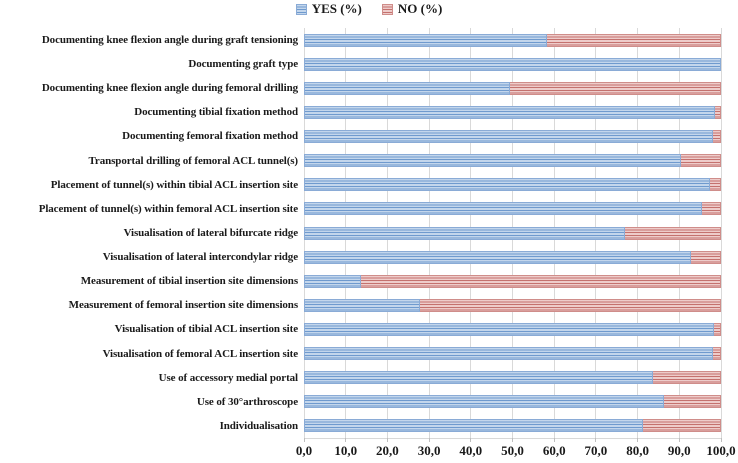  What do you see at coordinates (512, 450) in the screenshot?
I see `x-axis-tick-label: 50,0` at bounding box center [512, 450].